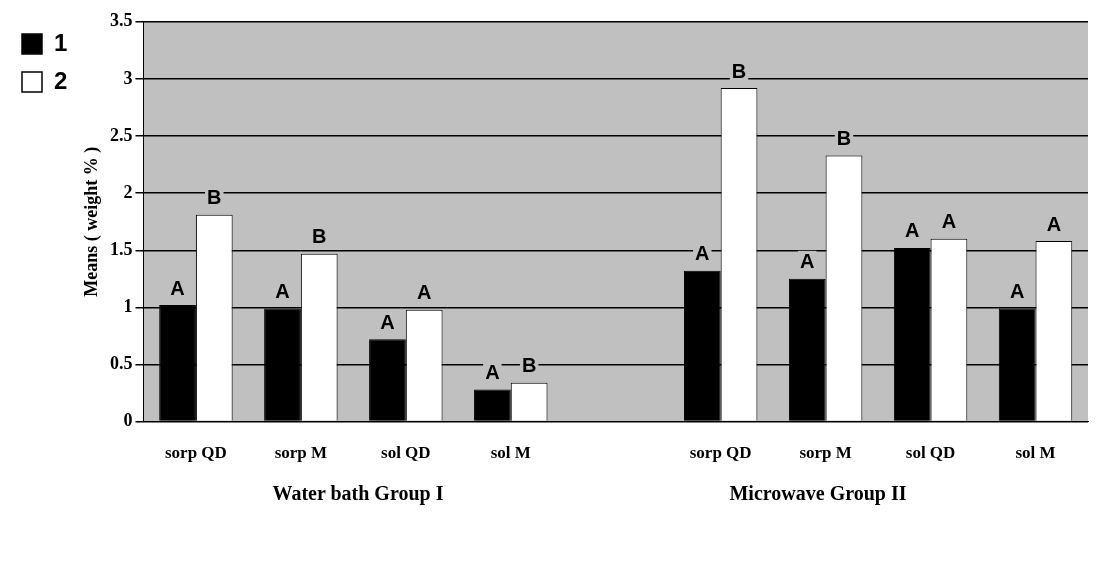 The image size is (1109, 570). Describe the element at coordinates (358, 493) in the screenshot. I see `text: Water bath Group I` at that location.